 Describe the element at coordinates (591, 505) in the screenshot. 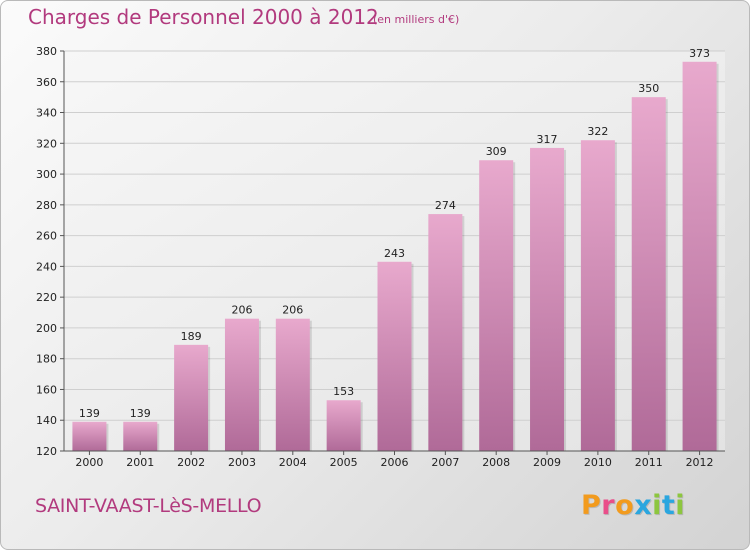

I see `logo-letter: P` at that location.